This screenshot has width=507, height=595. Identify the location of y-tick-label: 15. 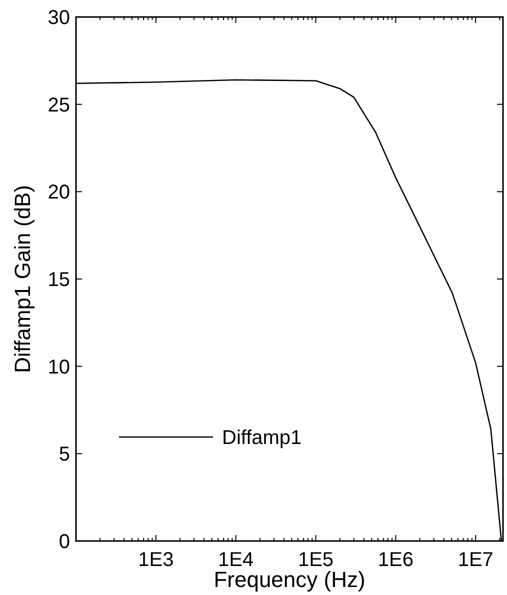
(59, 280).